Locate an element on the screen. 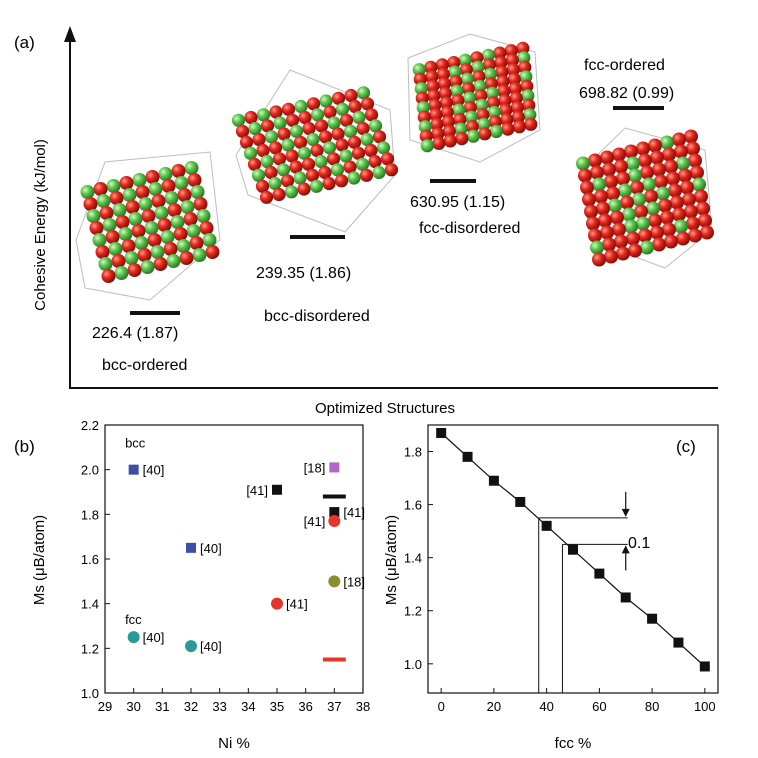  structure-fcc-disordered: 630.95 (1.15) fcc-disordered is located at coordinates (474, 135).